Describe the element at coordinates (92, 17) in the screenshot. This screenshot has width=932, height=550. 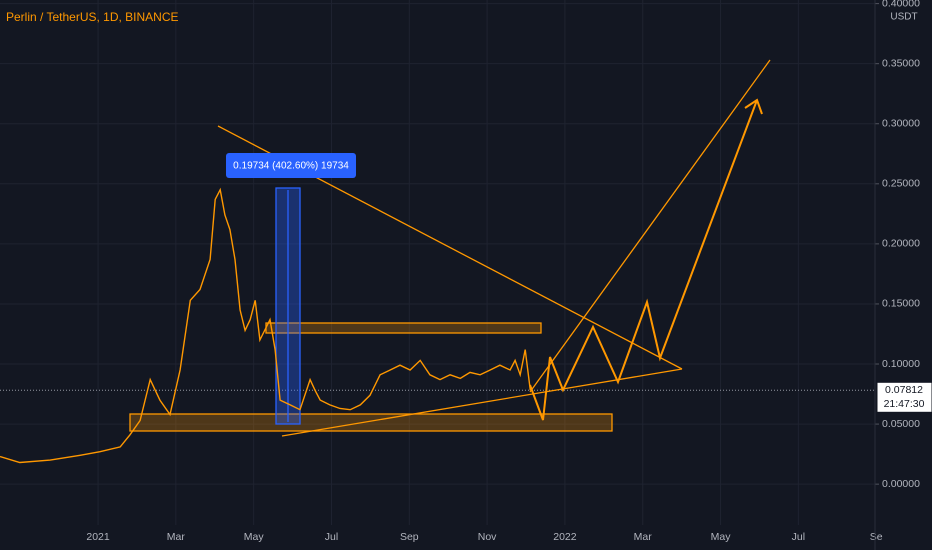
I see `chart-title: Perlin / TetherUS, 1D, BINANCE` at that location.